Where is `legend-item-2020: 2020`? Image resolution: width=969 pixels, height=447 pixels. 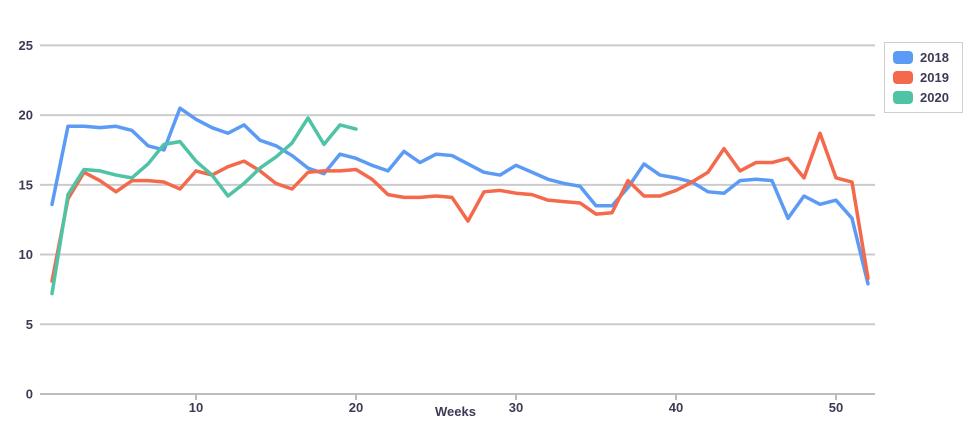 legend-item-2020: 2020 is located at coordinates (923, 97).